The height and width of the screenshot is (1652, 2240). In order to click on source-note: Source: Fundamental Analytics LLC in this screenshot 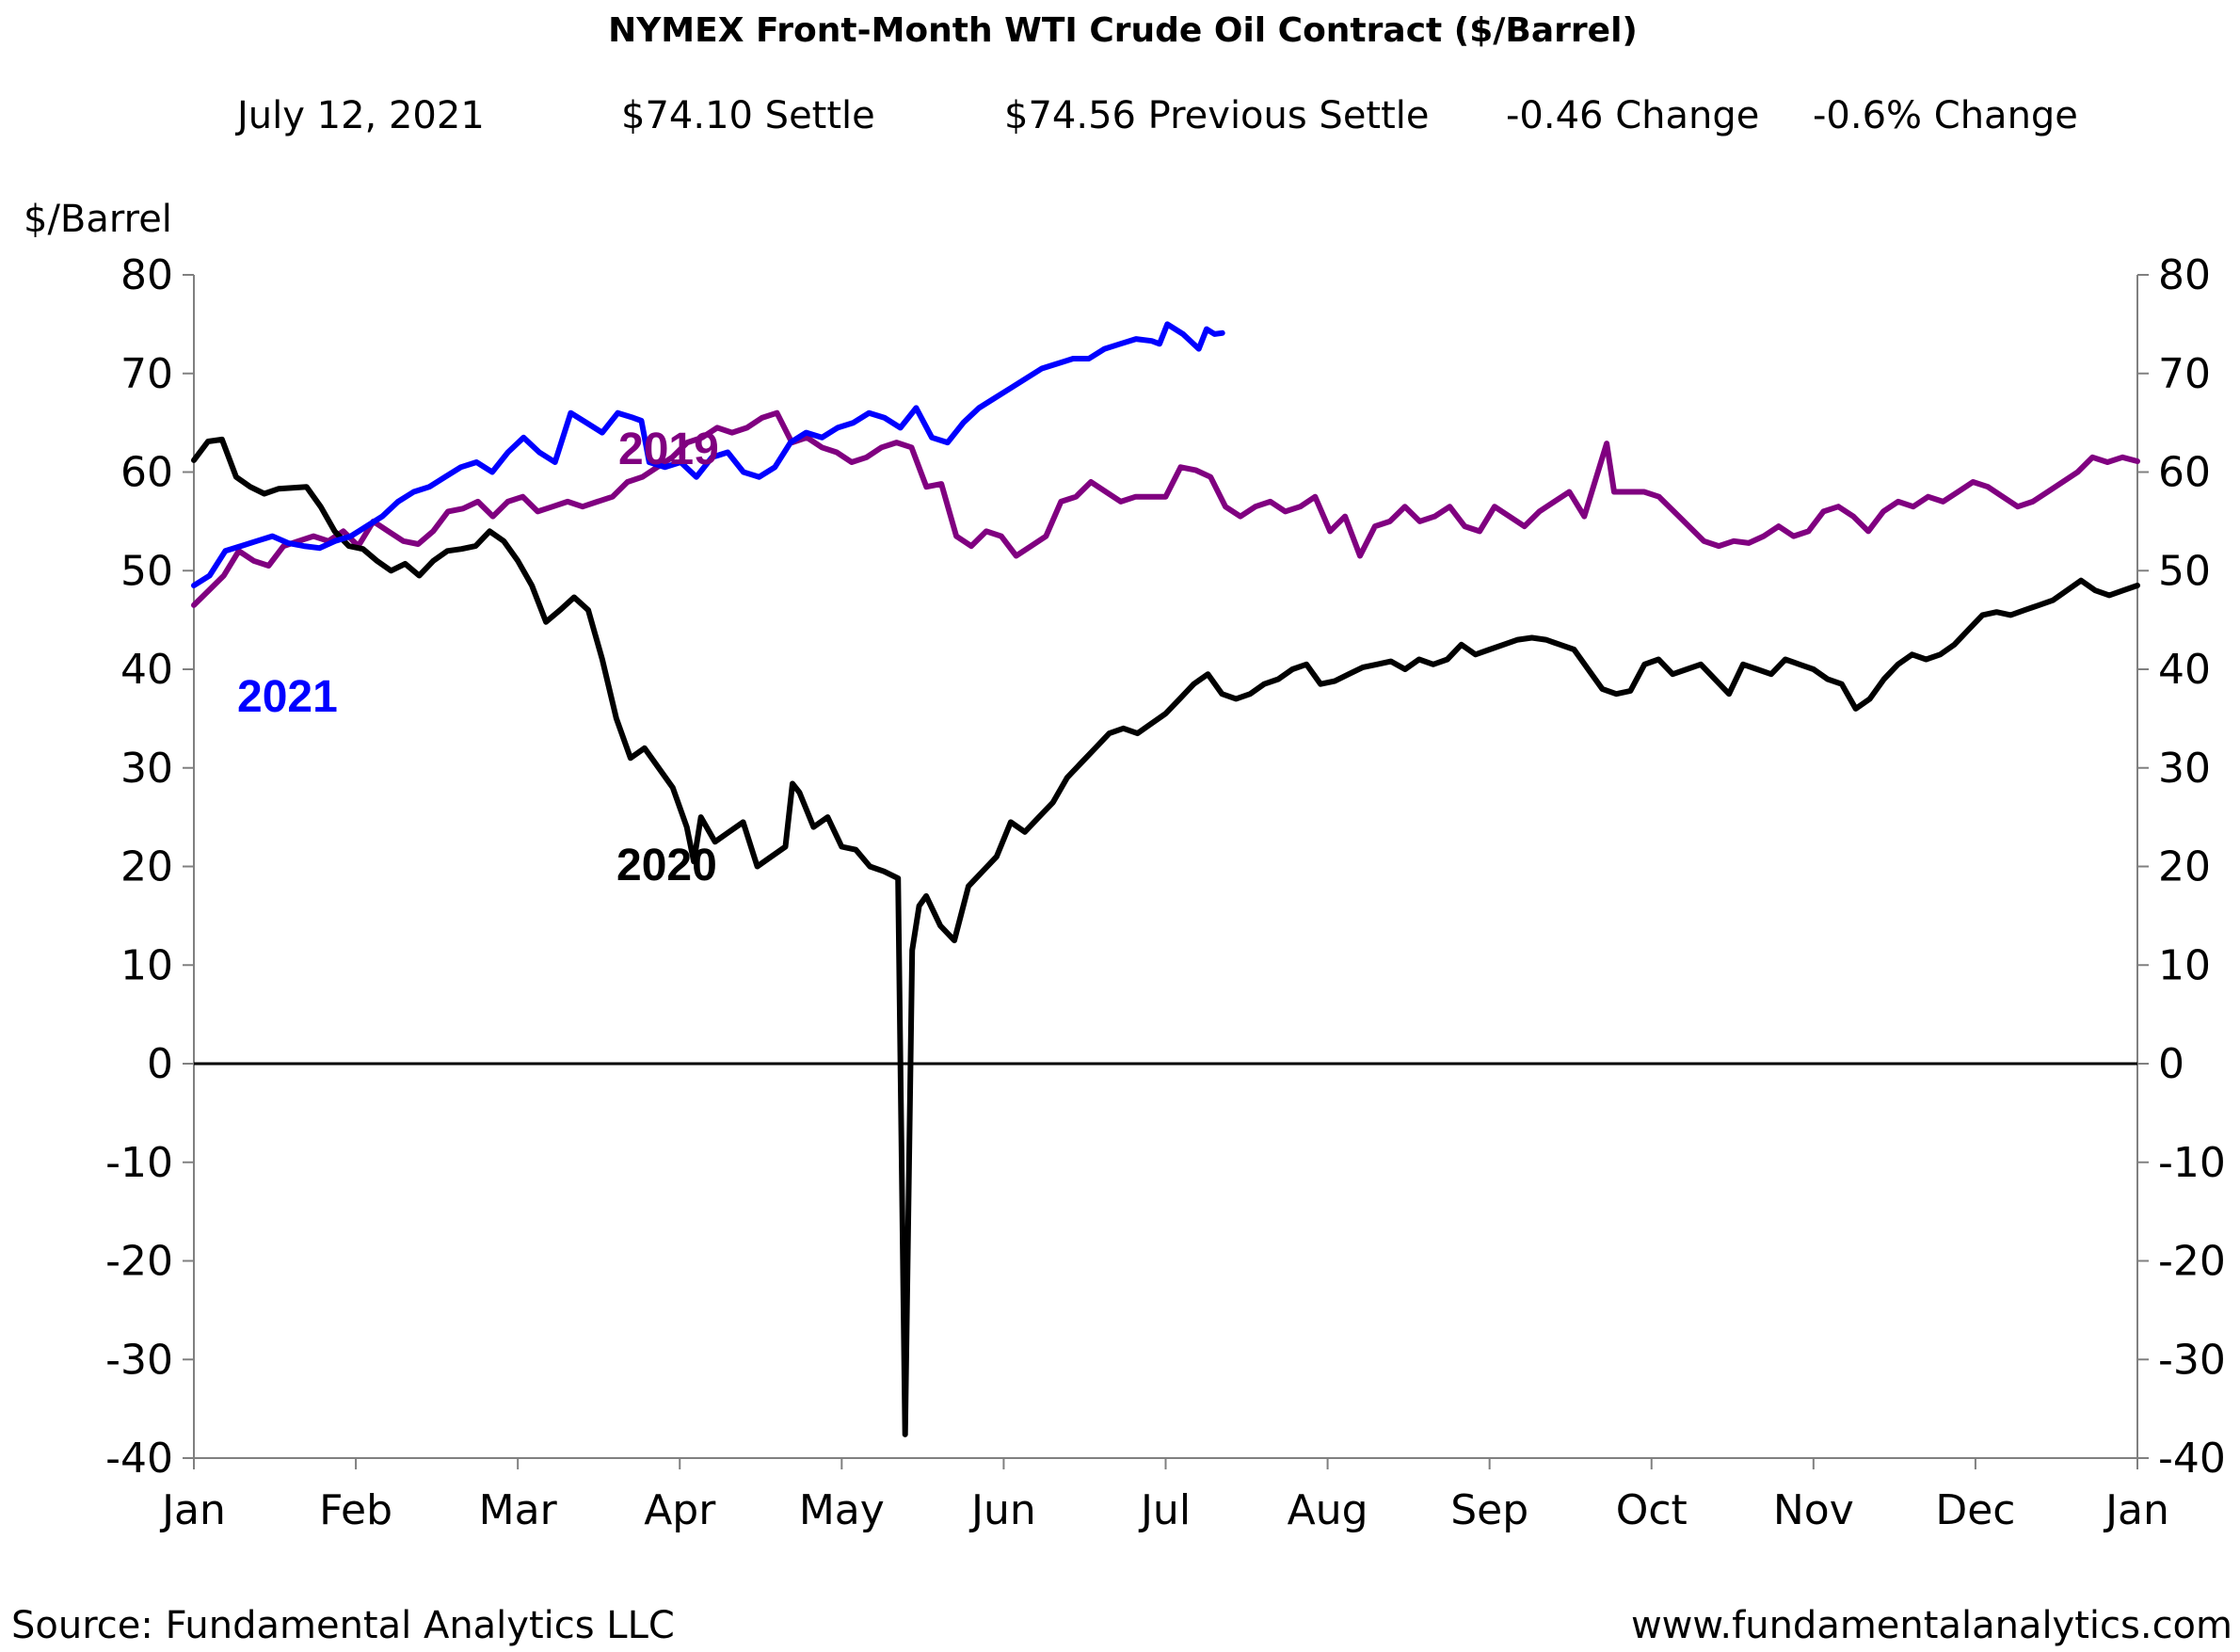, I will do `click(343, 1625)`.